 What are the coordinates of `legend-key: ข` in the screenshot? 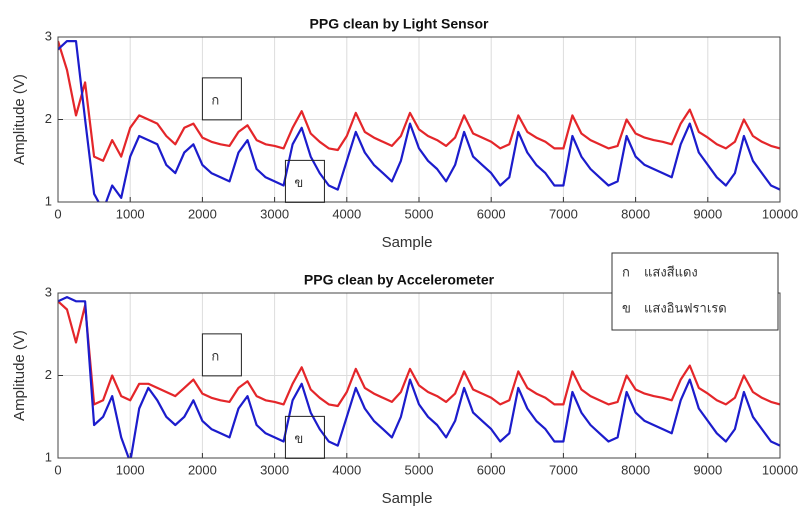 It's located at (626, 307).